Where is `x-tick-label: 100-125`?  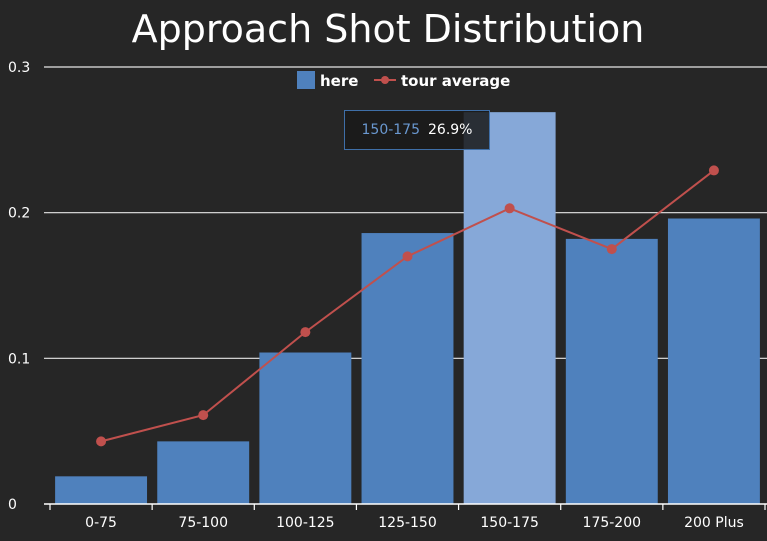
x-tick-label: 100-125 is located at coordinates (305, 523).